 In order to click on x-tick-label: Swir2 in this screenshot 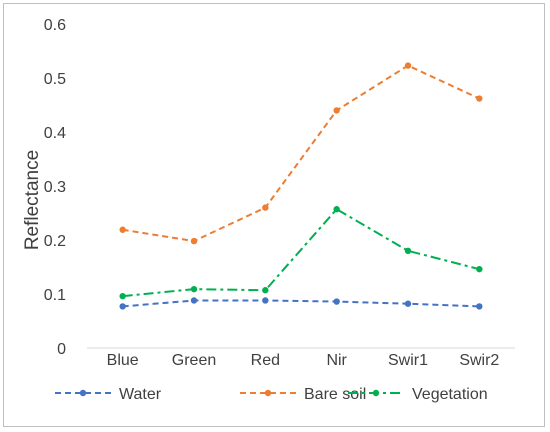, I will do `click(479, 360)`.